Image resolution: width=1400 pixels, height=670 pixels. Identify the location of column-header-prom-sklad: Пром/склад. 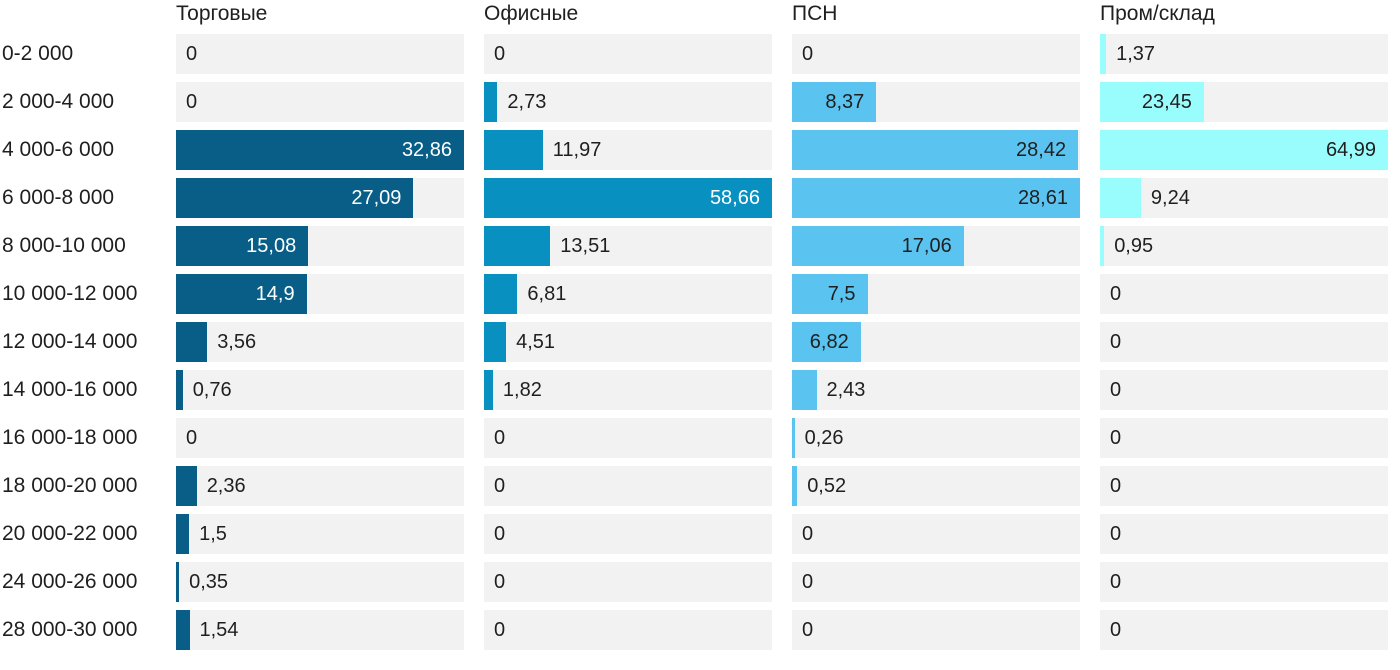
(1157, 13).